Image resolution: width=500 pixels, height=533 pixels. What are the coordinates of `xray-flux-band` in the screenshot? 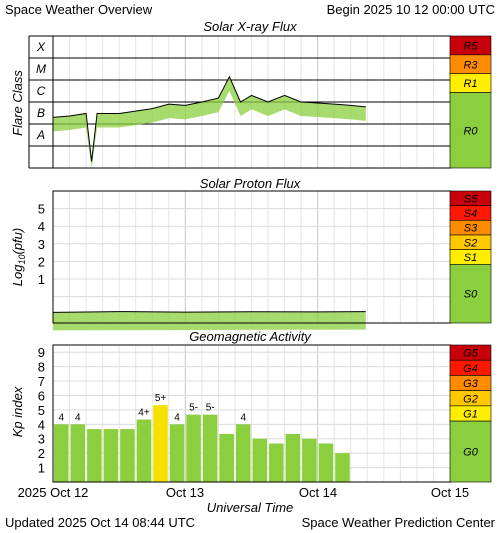 It's located at (209, 122).